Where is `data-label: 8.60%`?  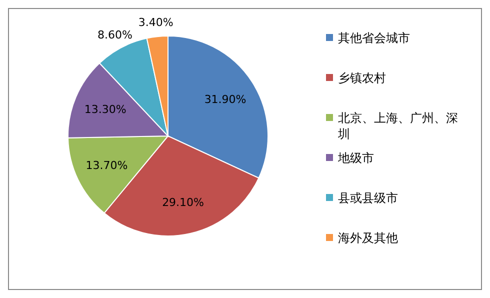
data-label: 8.60% is located at coordinates (114, 35).